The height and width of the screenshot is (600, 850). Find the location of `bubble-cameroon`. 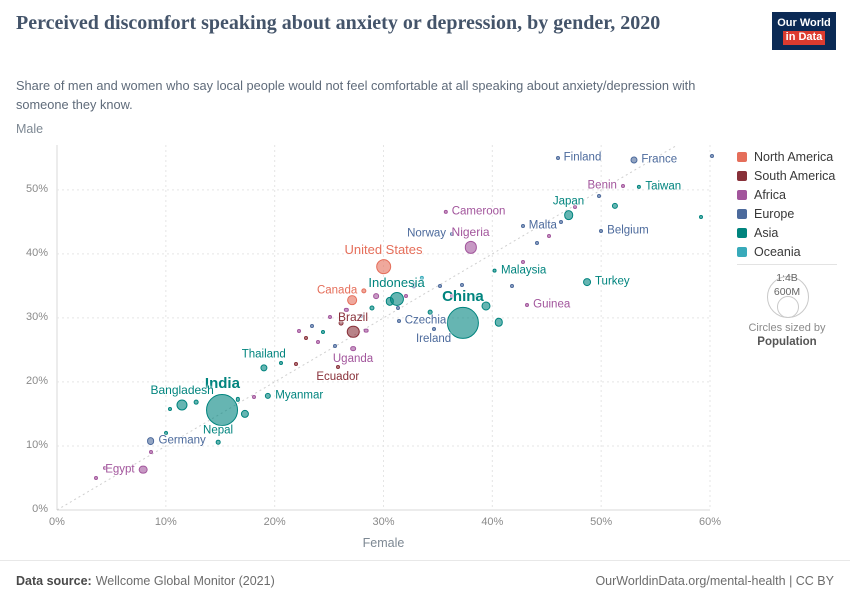

bubble-cameroon is located at coordinates (445, 211).